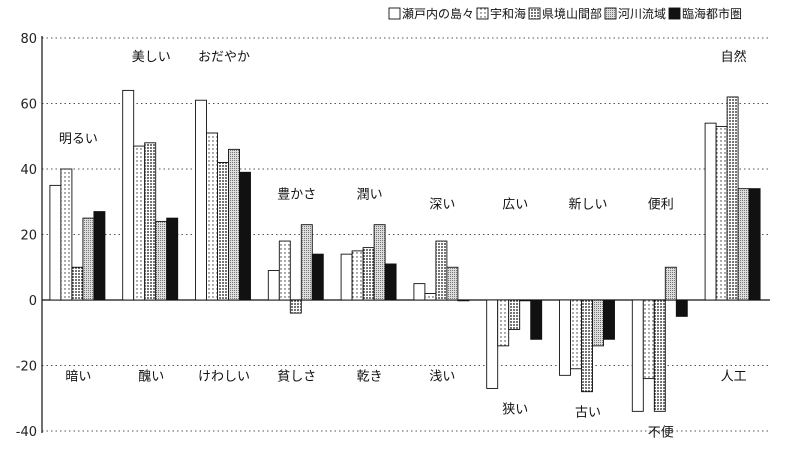 Image resolution: width=800 pixels, height=452 pixels. What do you see at coordinates (438, 13) in the screenshot?
I see `legend-label: 瀬戸内の島々` at bounding box center [438, 13].